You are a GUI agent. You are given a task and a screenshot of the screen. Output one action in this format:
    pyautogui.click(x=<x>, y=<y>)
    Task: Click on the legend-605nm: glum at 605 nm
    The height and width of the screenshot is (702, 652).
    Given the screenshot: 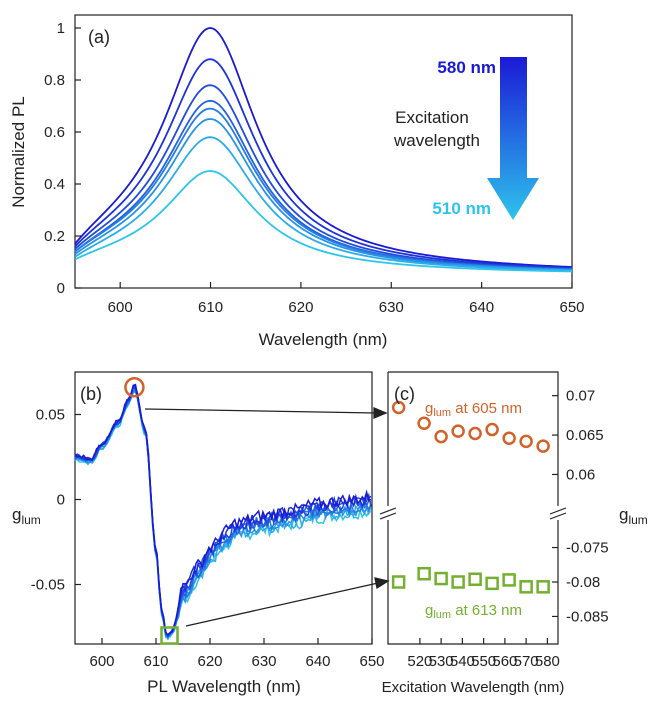 What is the action you would take?
    pyautogui.click(x=473, y=409)
    